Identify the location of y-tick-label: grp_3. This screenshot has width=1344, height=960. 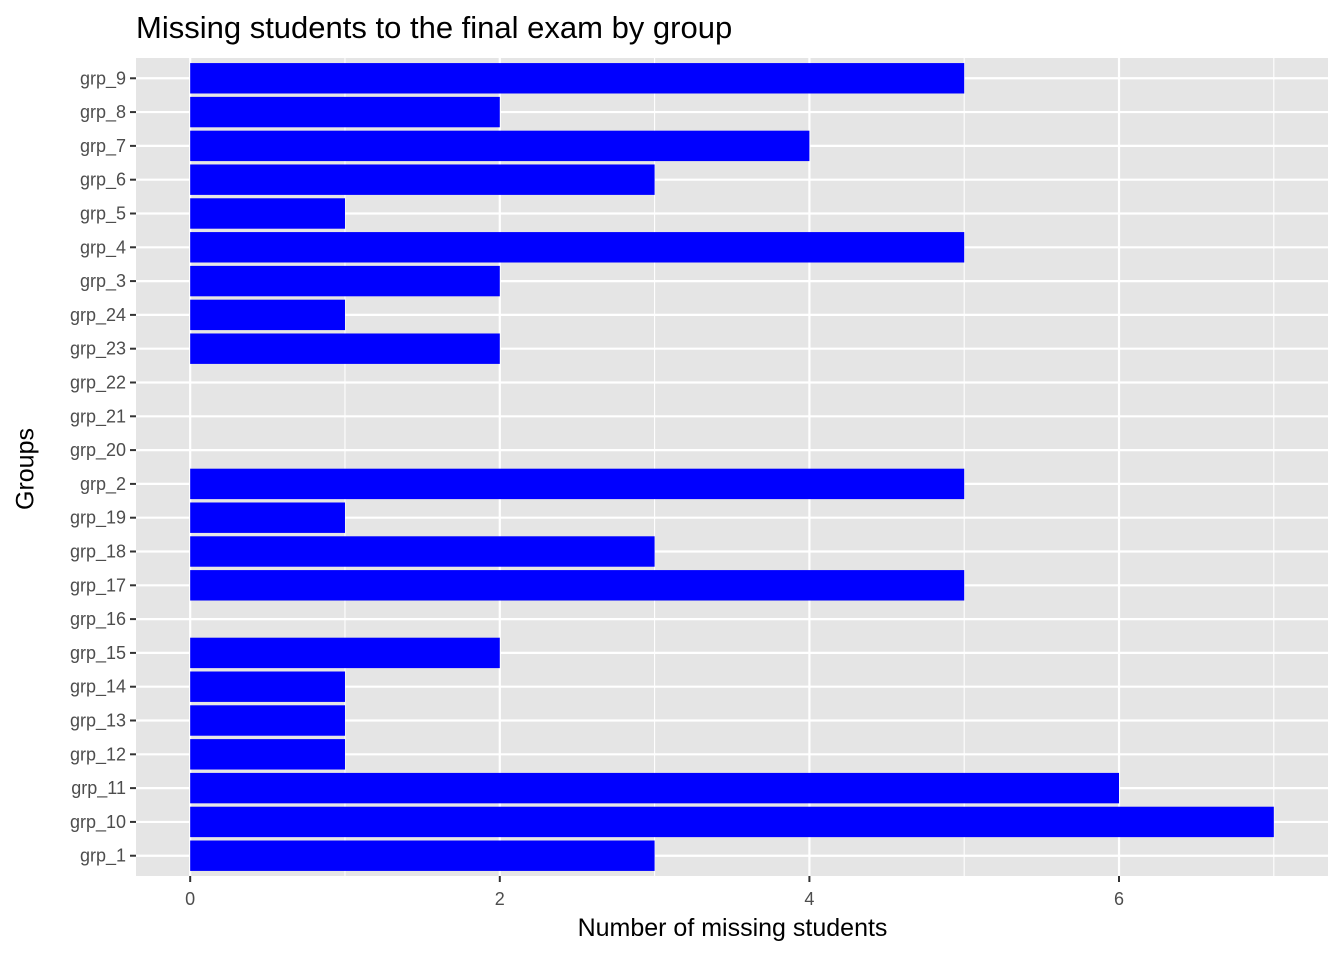
(103, 281).